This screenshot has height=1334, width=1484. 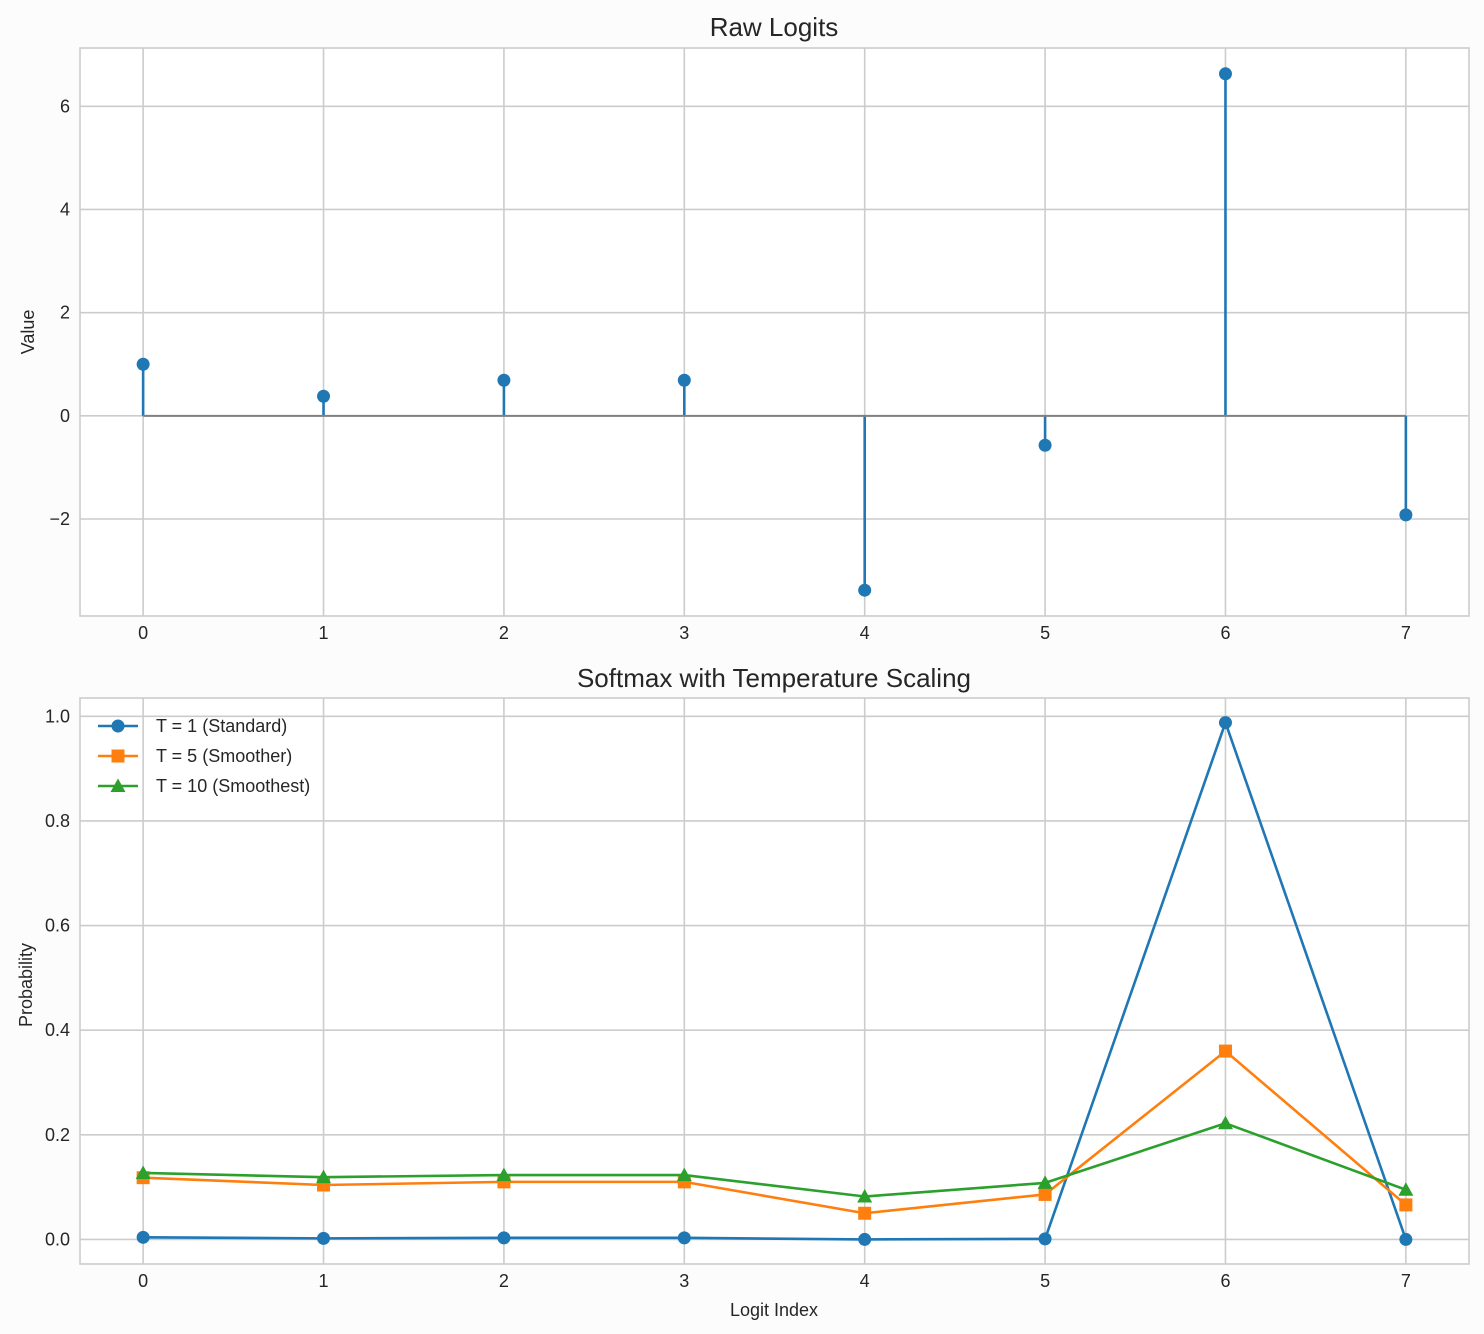 What do you see at coordinates (224, 756) in the screenshot?
I see `legend-label: T = 5 (Smoother)` at bounding box center [224, 756].